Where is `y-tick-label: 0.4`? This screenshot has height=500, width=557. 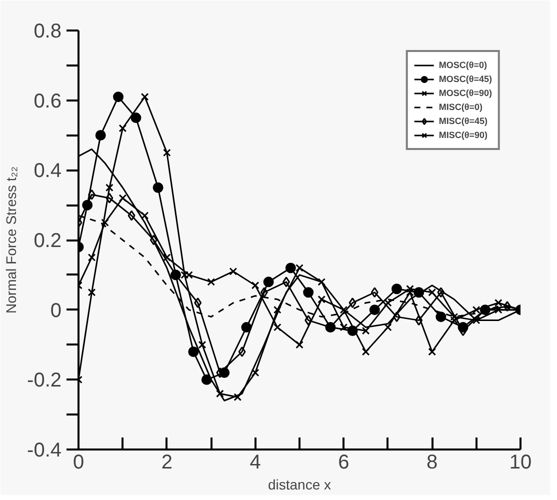
y-tick-label: 0.4 is located at coordinates (48, 171).